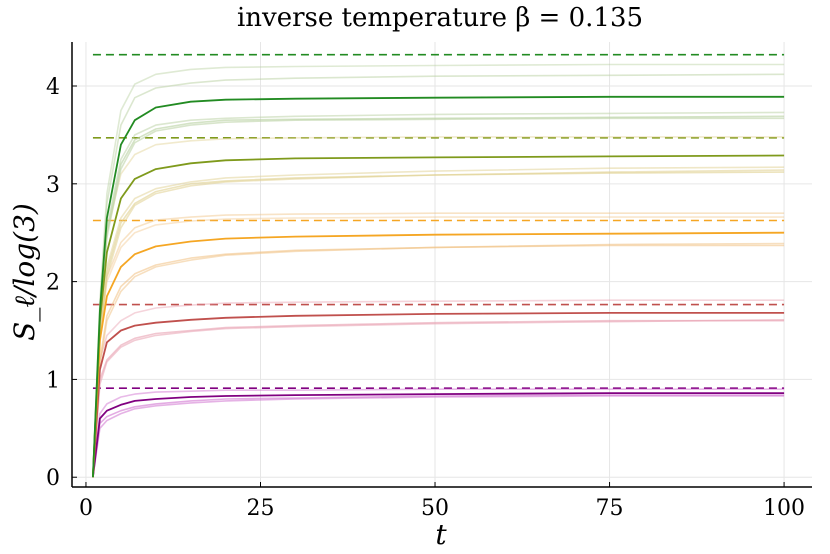 The height and width of the screenshot is (554, 830). Describe the element at coordinates (53, 185) in the screenshot. I see `y-tick-label: 3` at that location.